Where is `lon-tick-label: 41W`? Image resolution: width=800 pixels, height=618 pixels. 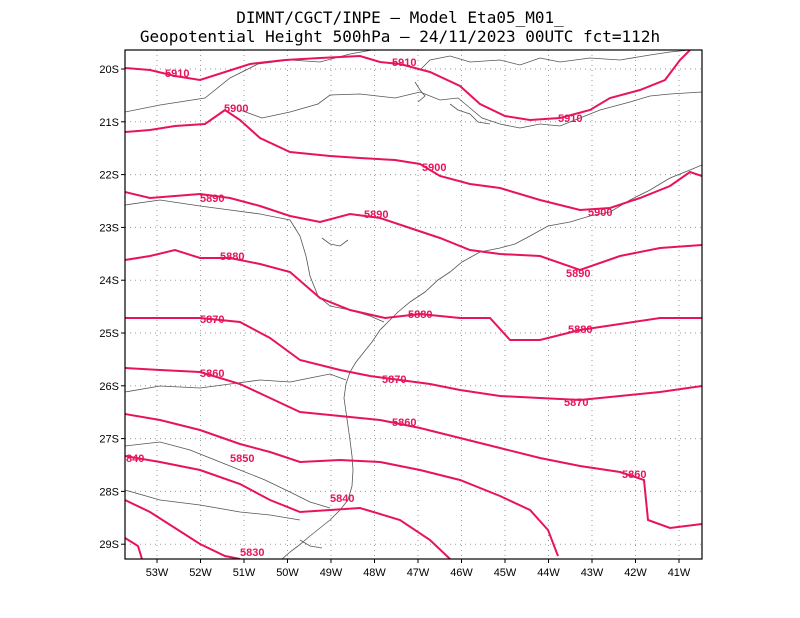 lon-tick-label: 41W is located at coordinates (679, 573).